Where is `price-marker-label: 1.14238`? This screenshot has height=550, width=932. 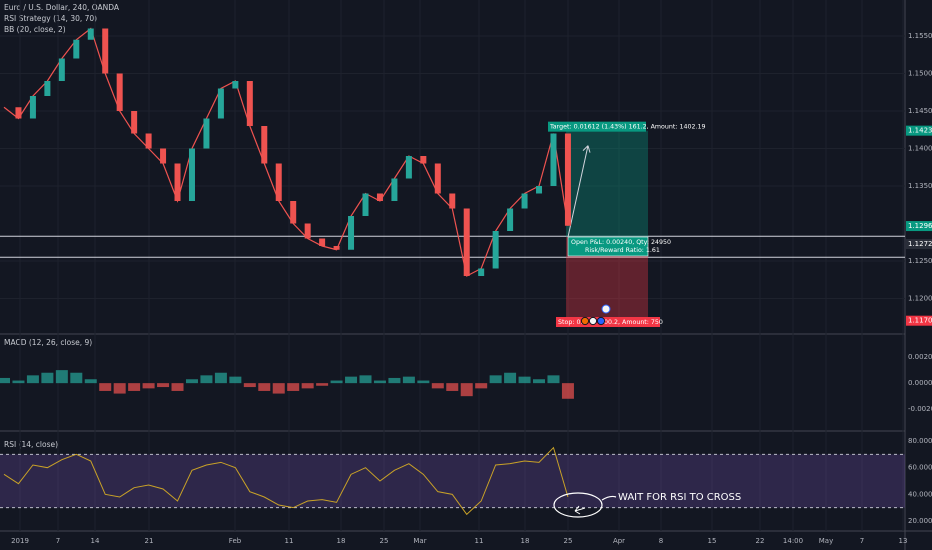
price-marker-label: 1.14238 is located at coordinates (920, 131).